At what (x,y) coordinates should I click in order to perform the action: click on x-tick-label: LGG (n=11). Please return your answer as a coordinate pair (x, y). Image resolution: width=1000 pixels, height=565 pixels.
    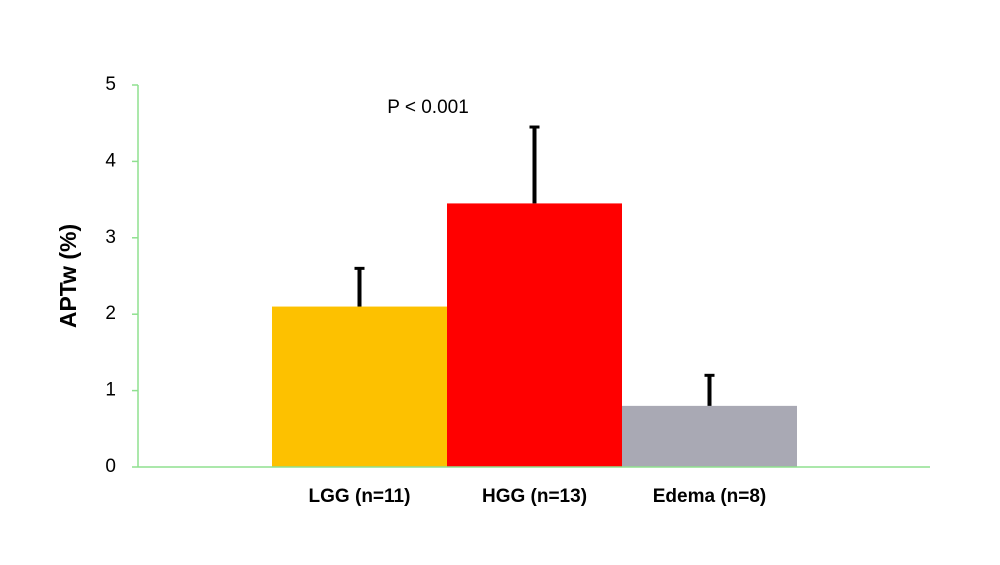
    Looking at the image, I should click on (360, 496).